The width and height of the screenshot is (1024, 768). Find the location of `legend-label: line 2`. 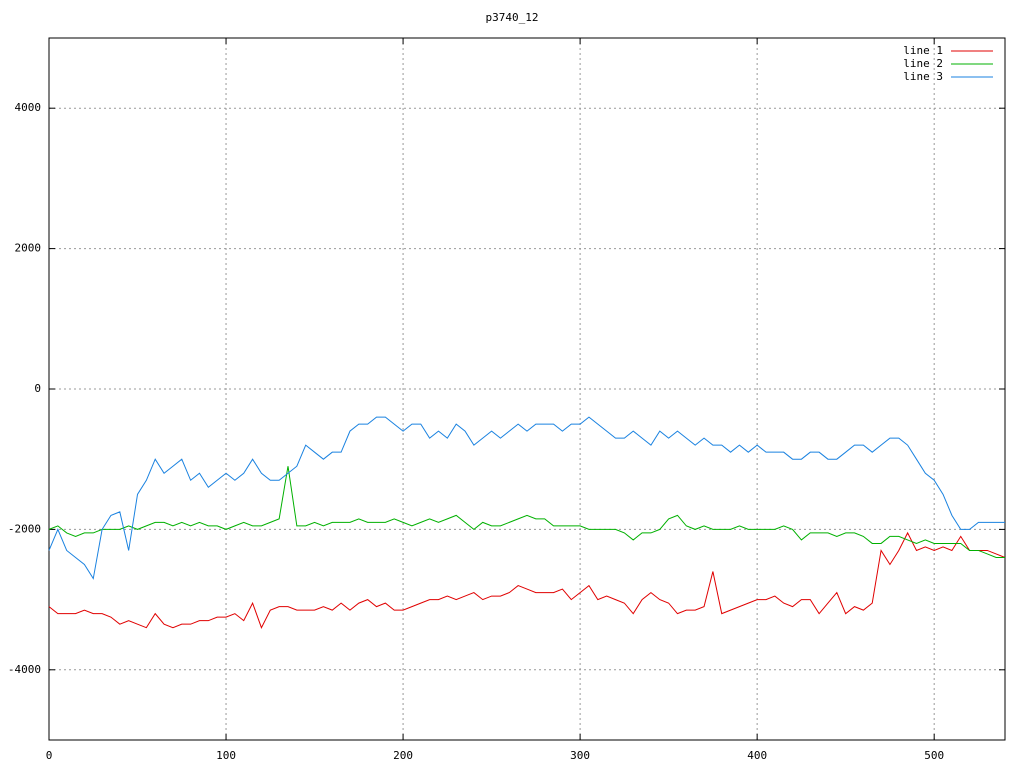

legend-label: line 2 is located at coordinates (923, 63).